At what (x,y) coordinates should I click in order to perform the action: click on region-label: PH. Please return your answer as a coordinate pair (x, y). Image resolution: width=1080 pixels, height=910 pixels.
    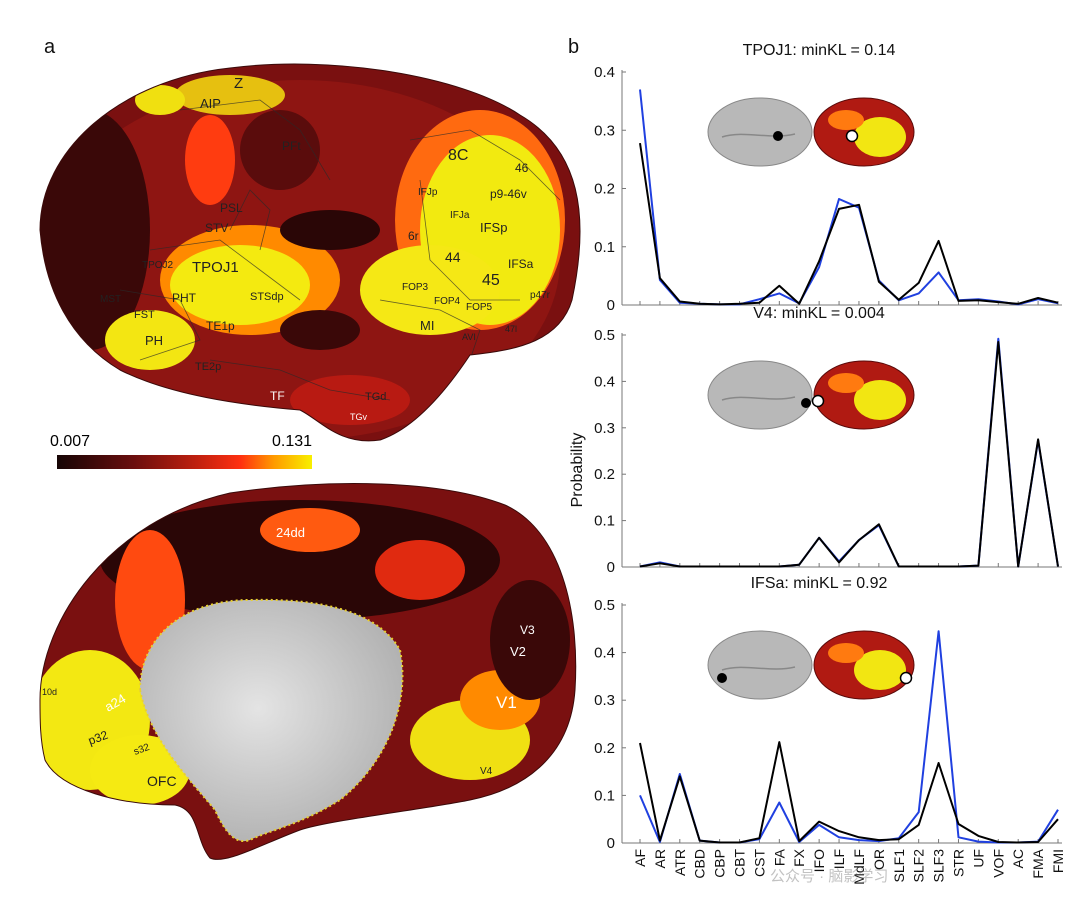
    Looking at the image, I should click on (154, 340).